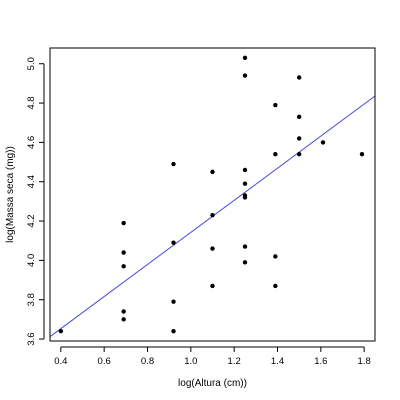 The width and height of the screenshot is (400, 400). Describe the element at coordinates (234, 361) in the screenshot. I see `x-tick-label: 1.2` at that location.